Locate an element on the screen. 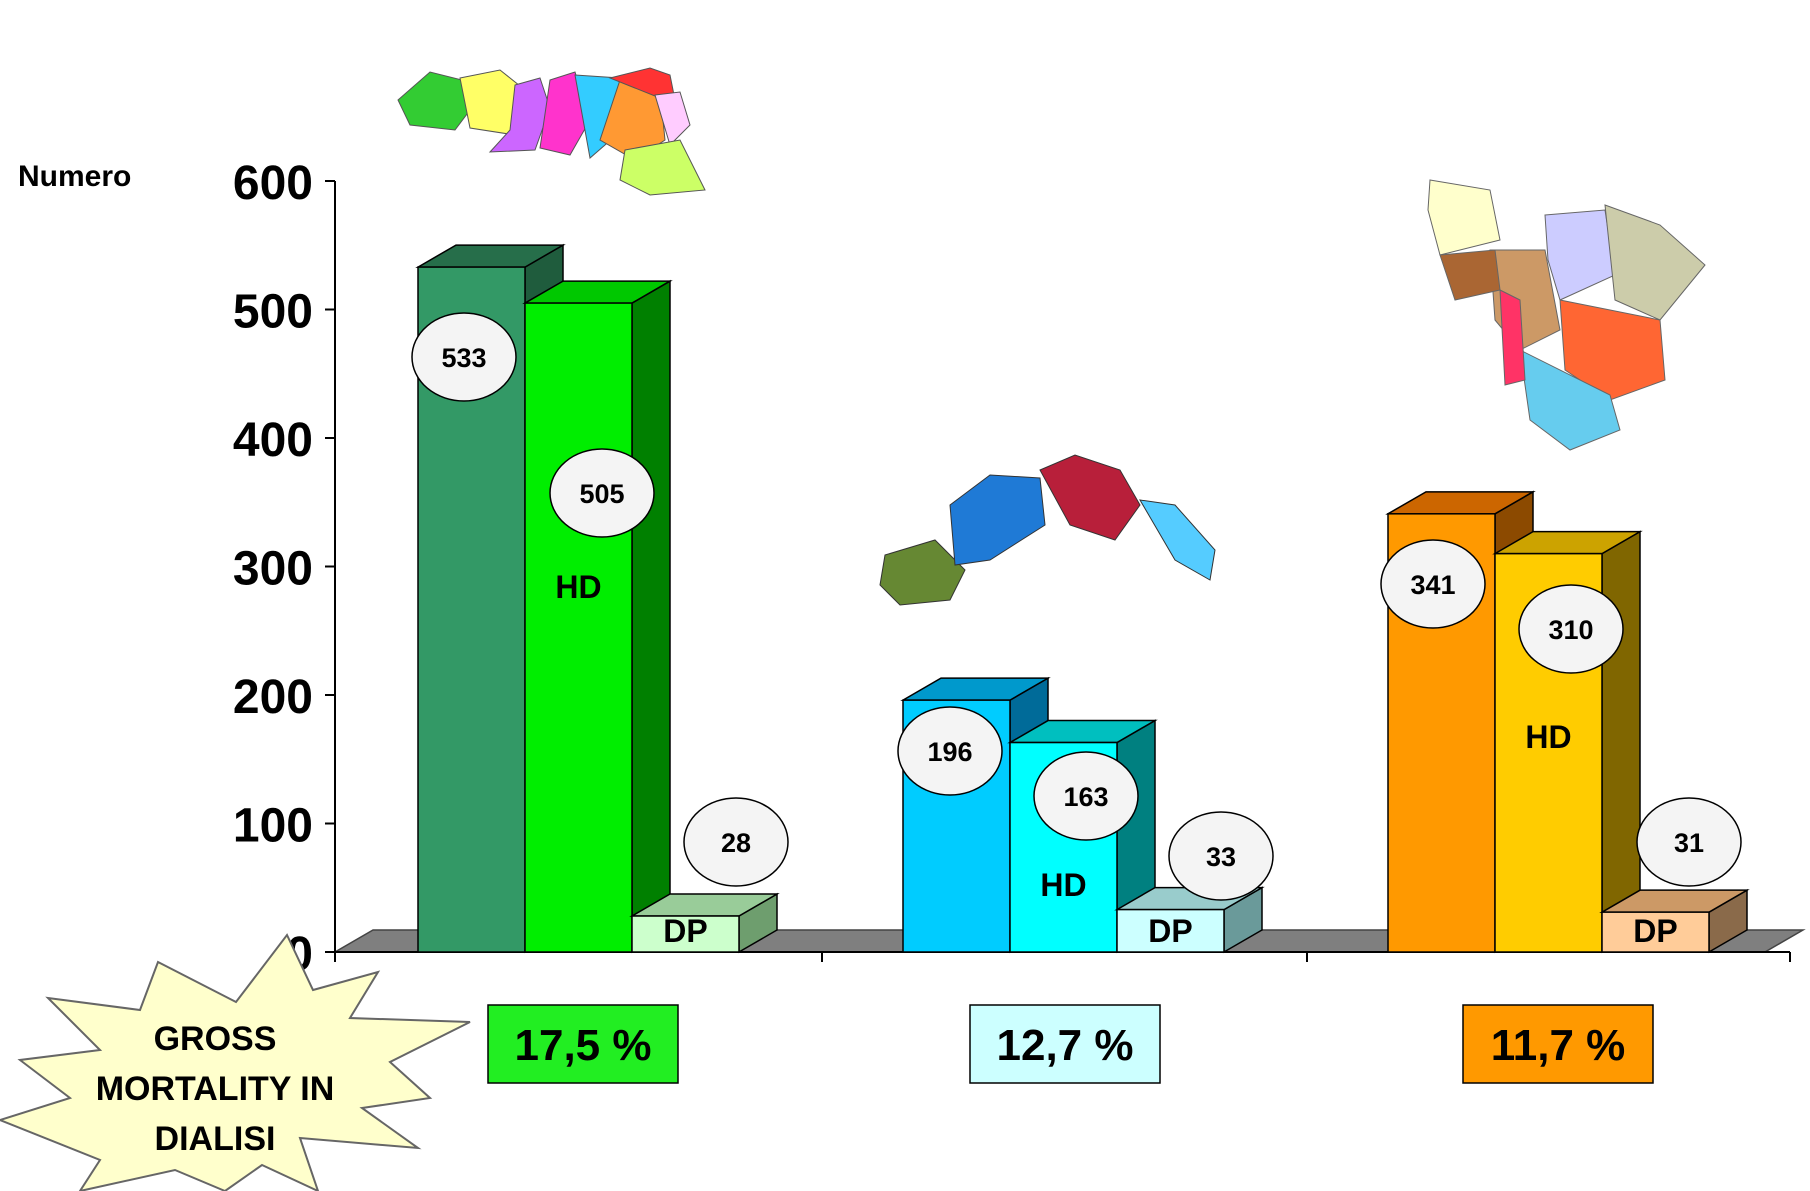  callout-text-line: MORTALITY IN is located at coordinates (215, 1089).